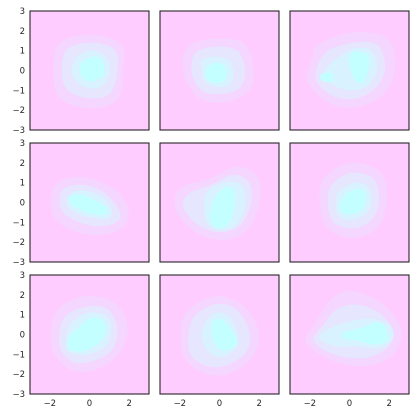  I want to click on panel-row1-col3, so click(349, 70).